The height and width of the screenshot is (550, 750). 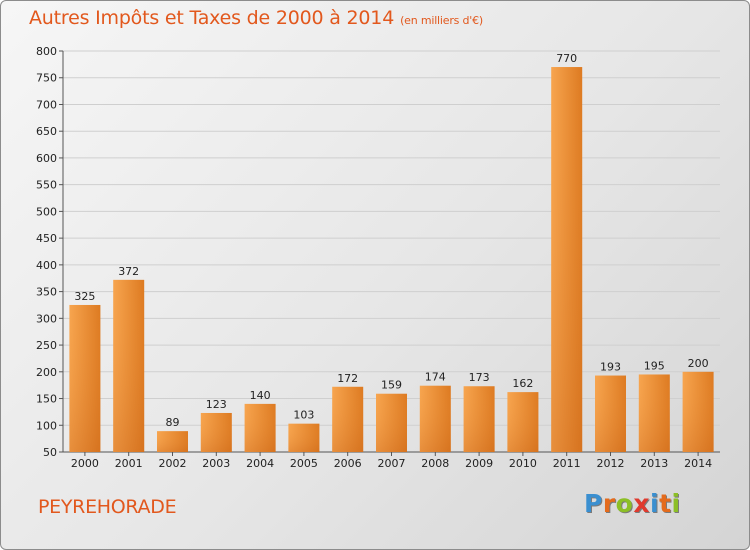 What do you see at coordinates (435, 377) in the screenshot?
I see `data-label: 174` at bounding box center [435, 377].